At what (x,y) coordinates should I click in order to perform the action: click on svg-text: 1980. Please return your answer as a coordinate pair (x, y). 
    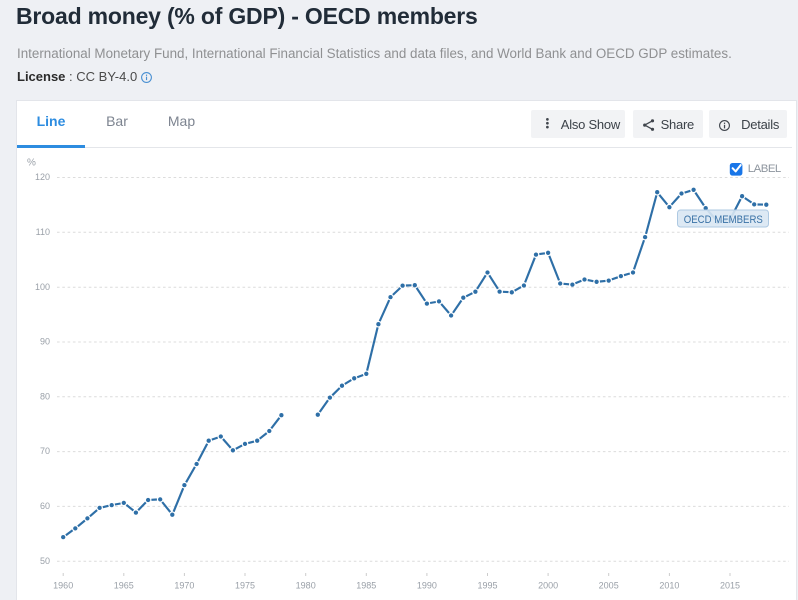
    Looking at the image, I should click on (306, 586).